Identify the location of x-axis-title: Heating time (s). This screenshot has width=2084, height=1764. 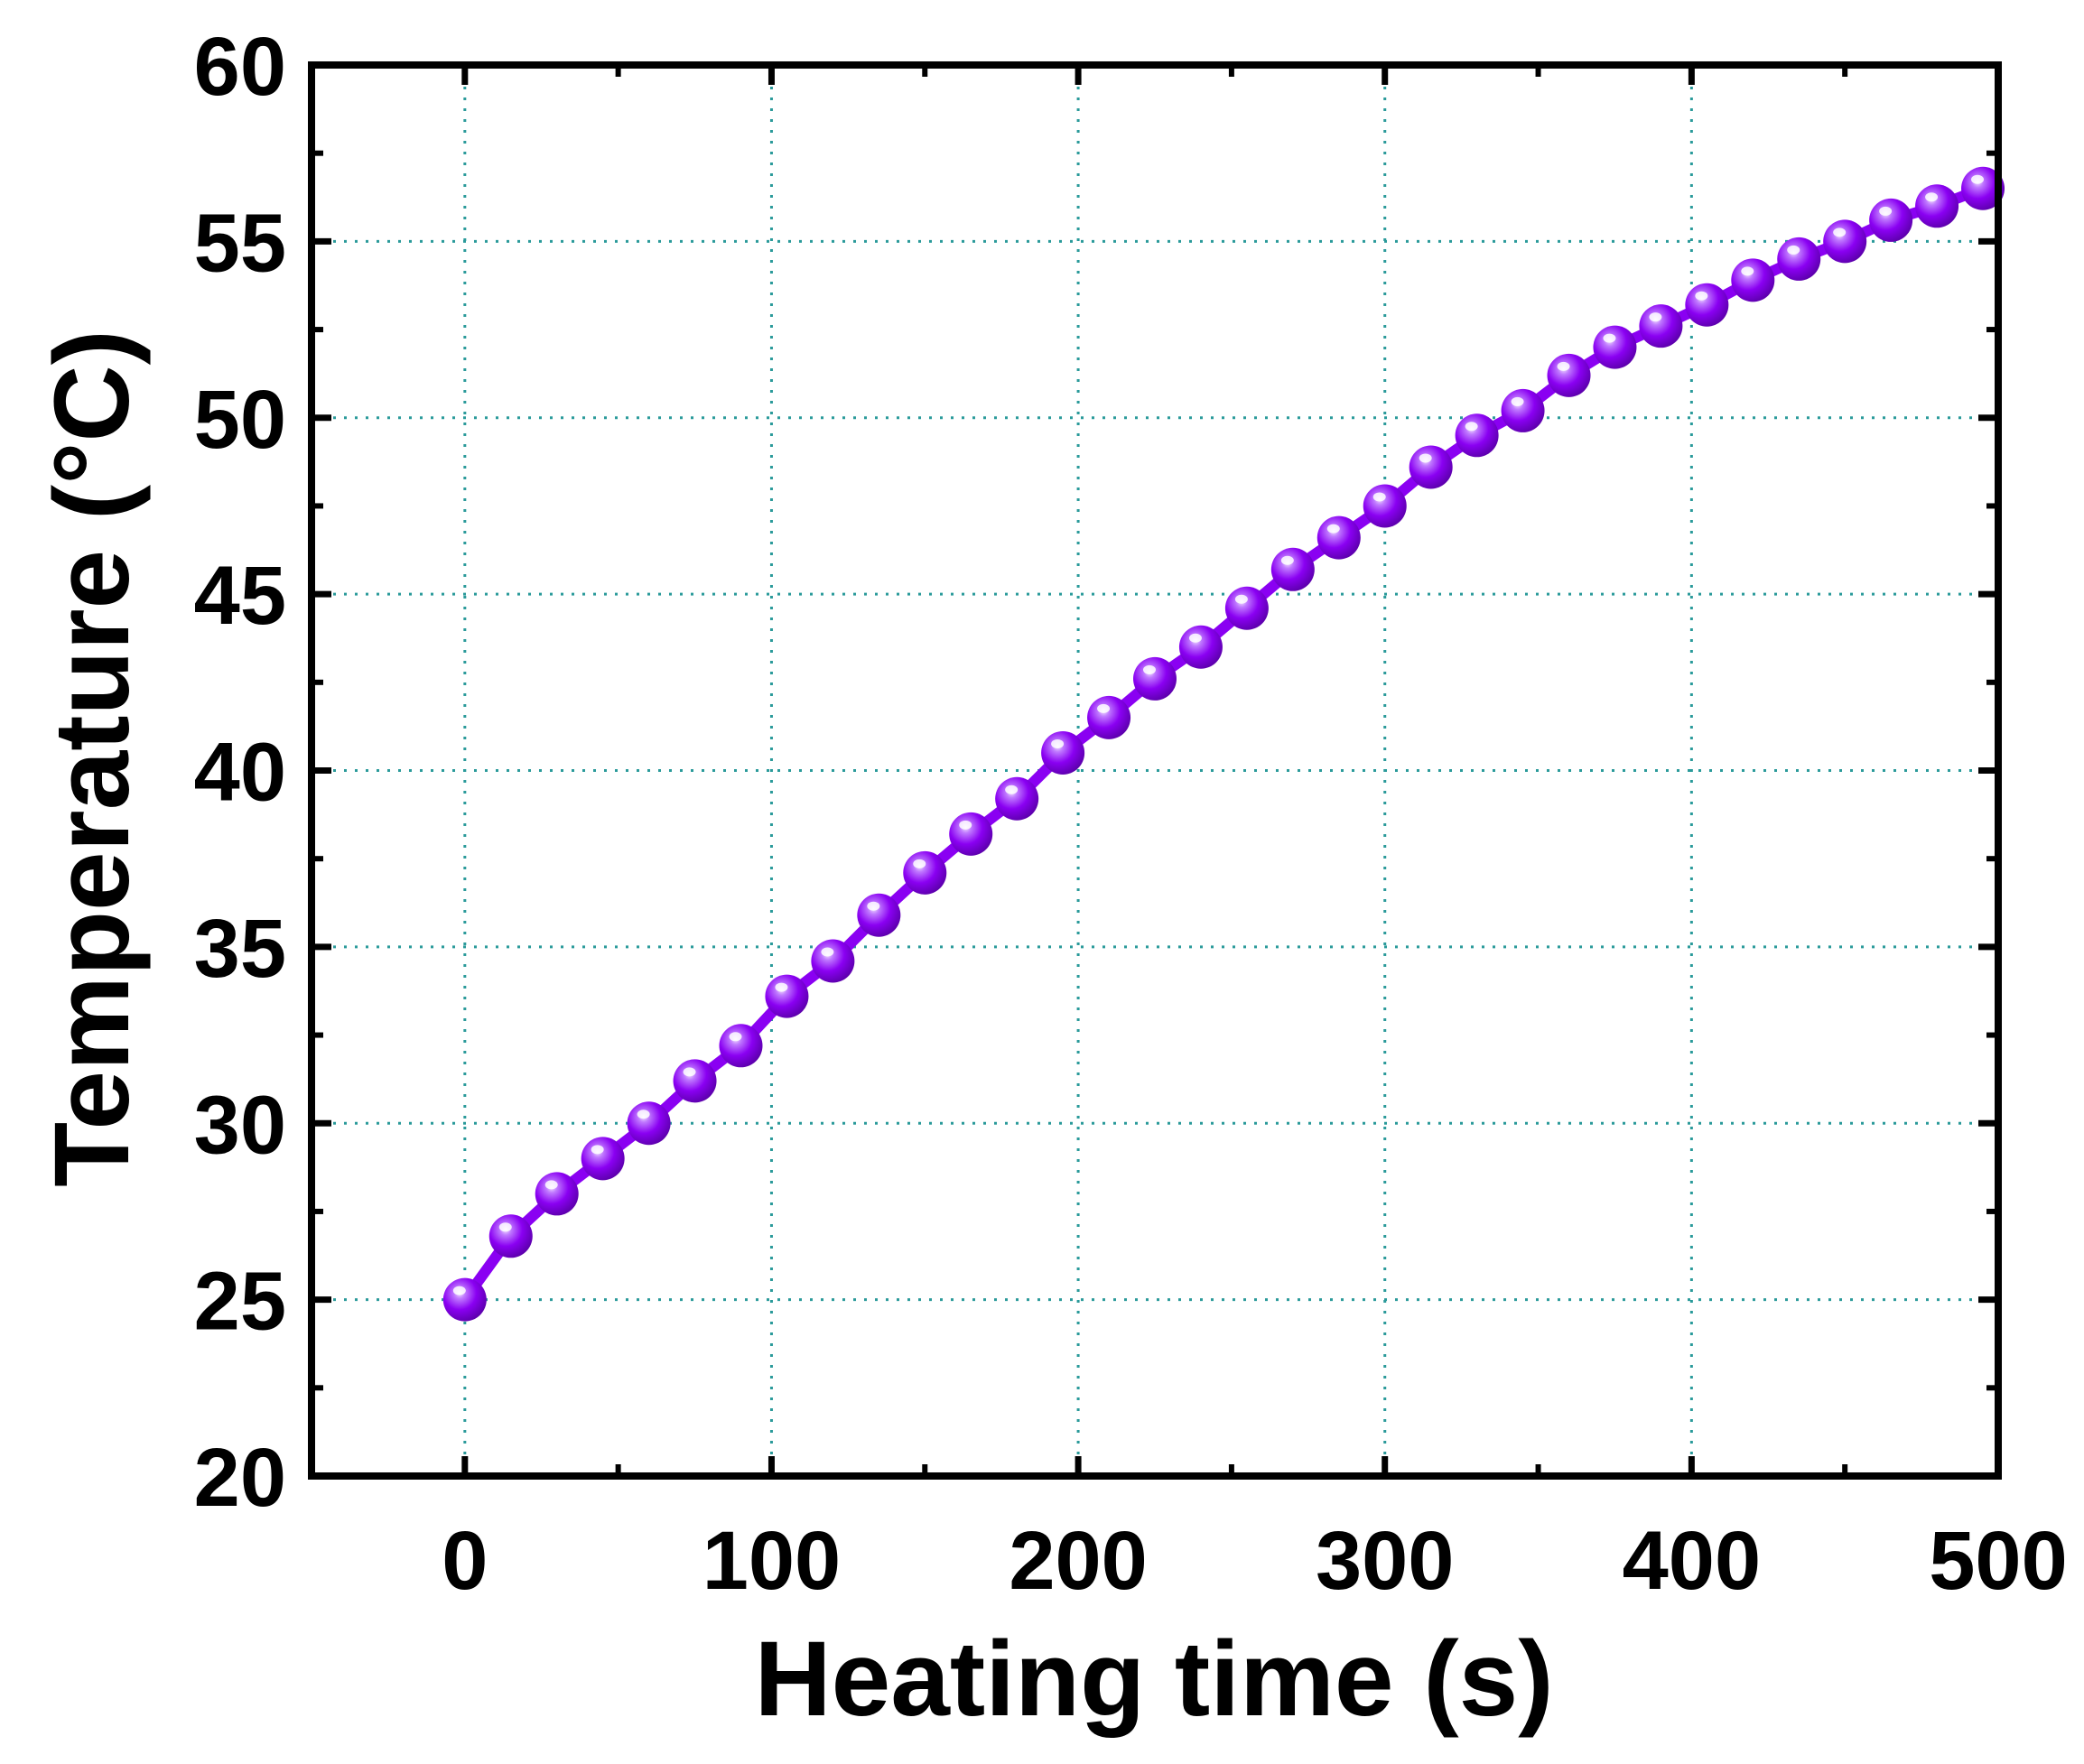
(1154, 1679).